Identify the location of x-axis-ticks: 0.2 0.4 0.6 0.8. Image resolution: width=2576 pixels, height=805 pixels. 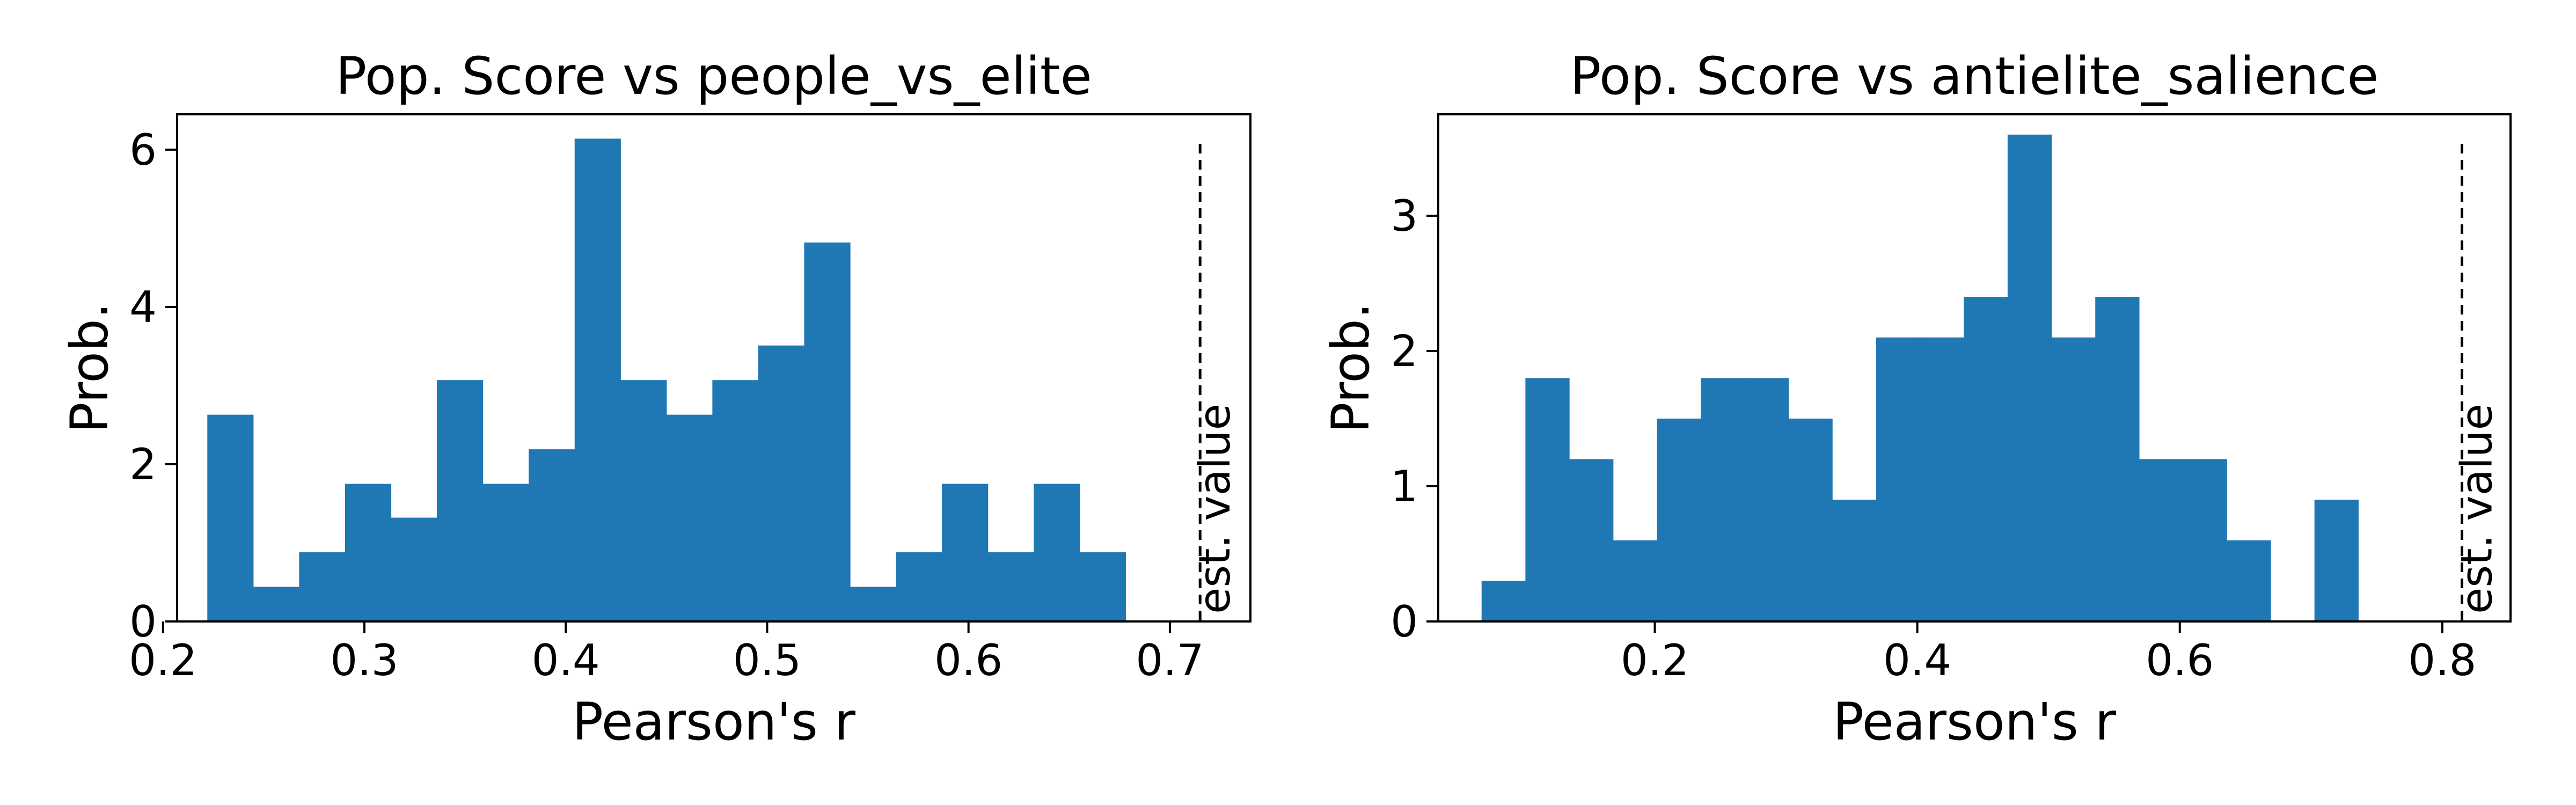
(2048, 653).